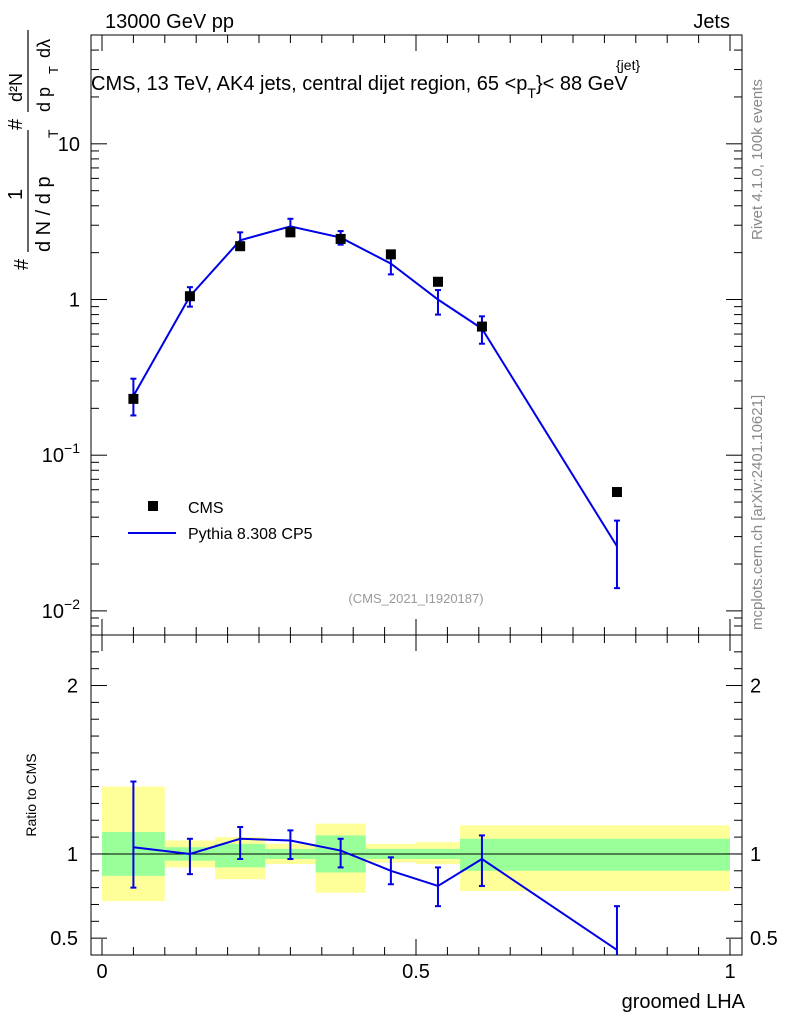 This screenshot has width=786, height=1024. I want to click on ratio-y-tick-label-right: 2, so click(755, 687).